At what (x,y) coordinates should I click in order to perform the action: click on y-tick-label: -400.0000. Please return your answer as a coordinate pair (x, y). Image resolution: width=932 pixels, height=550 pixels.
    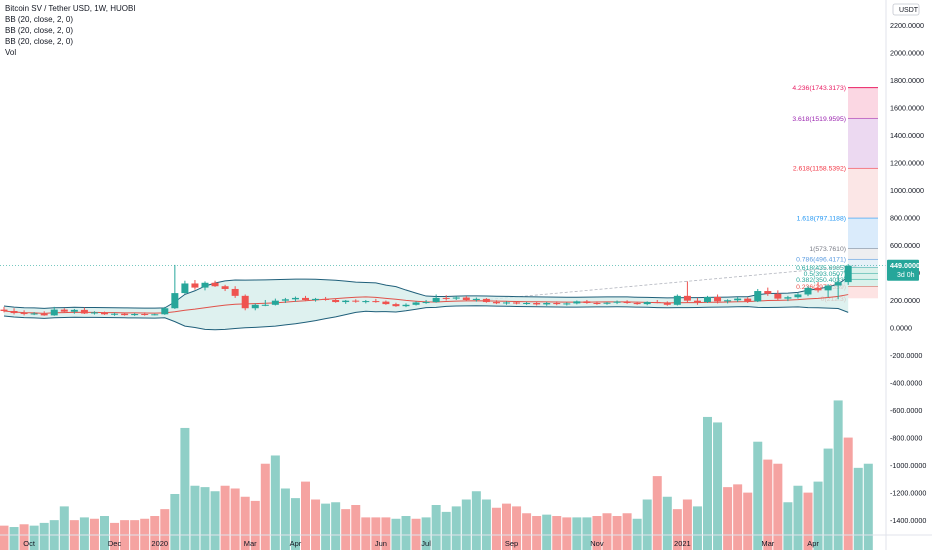
    Looking at the image, I should click on (906, 383).